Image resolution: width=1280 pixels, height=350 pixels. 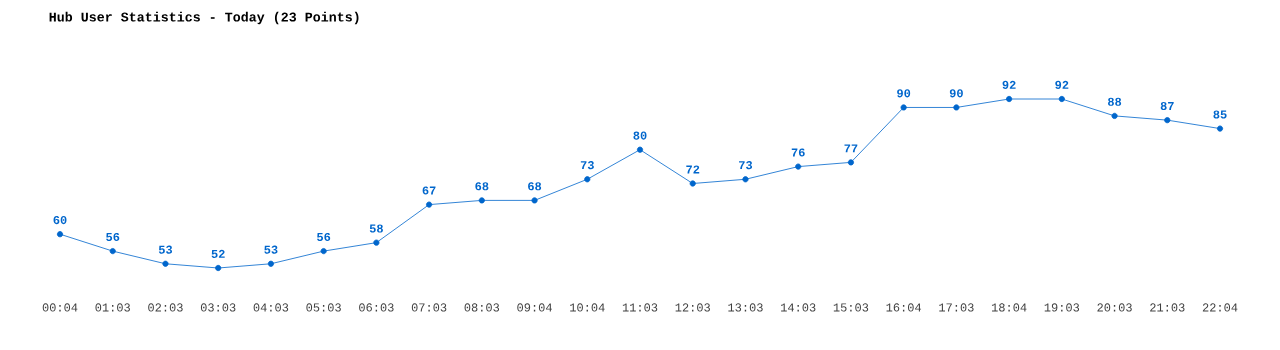 What do you see at coordinates (376, 228) in the screenshot?
I see `data-label: 58` at bounding box center [376, 228].